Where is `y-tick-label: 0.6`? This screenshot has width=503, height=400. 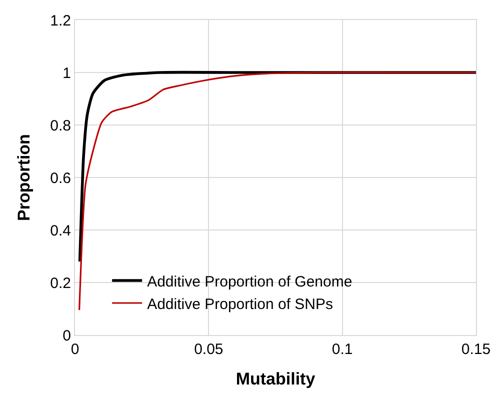
y-tick-label: 0.6 is located at coordinates (60, 178).